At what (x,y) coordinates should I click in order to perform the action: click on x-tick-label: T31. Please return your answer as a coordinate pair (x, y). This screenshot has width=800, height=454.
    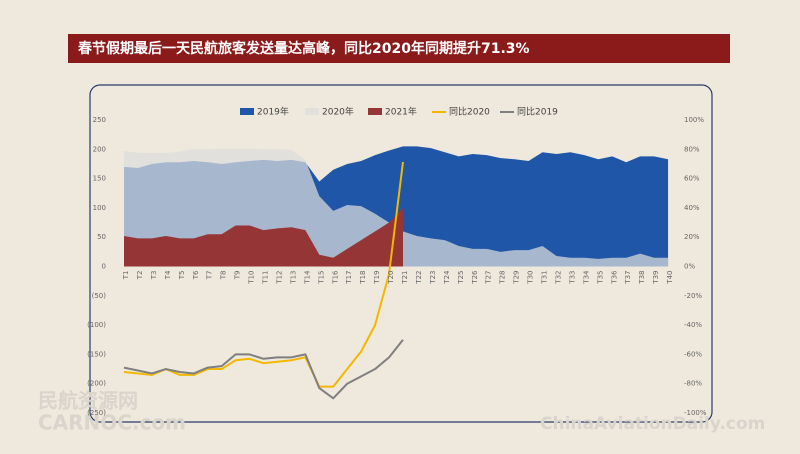
    Looking at the image, I should click on (545, 278).